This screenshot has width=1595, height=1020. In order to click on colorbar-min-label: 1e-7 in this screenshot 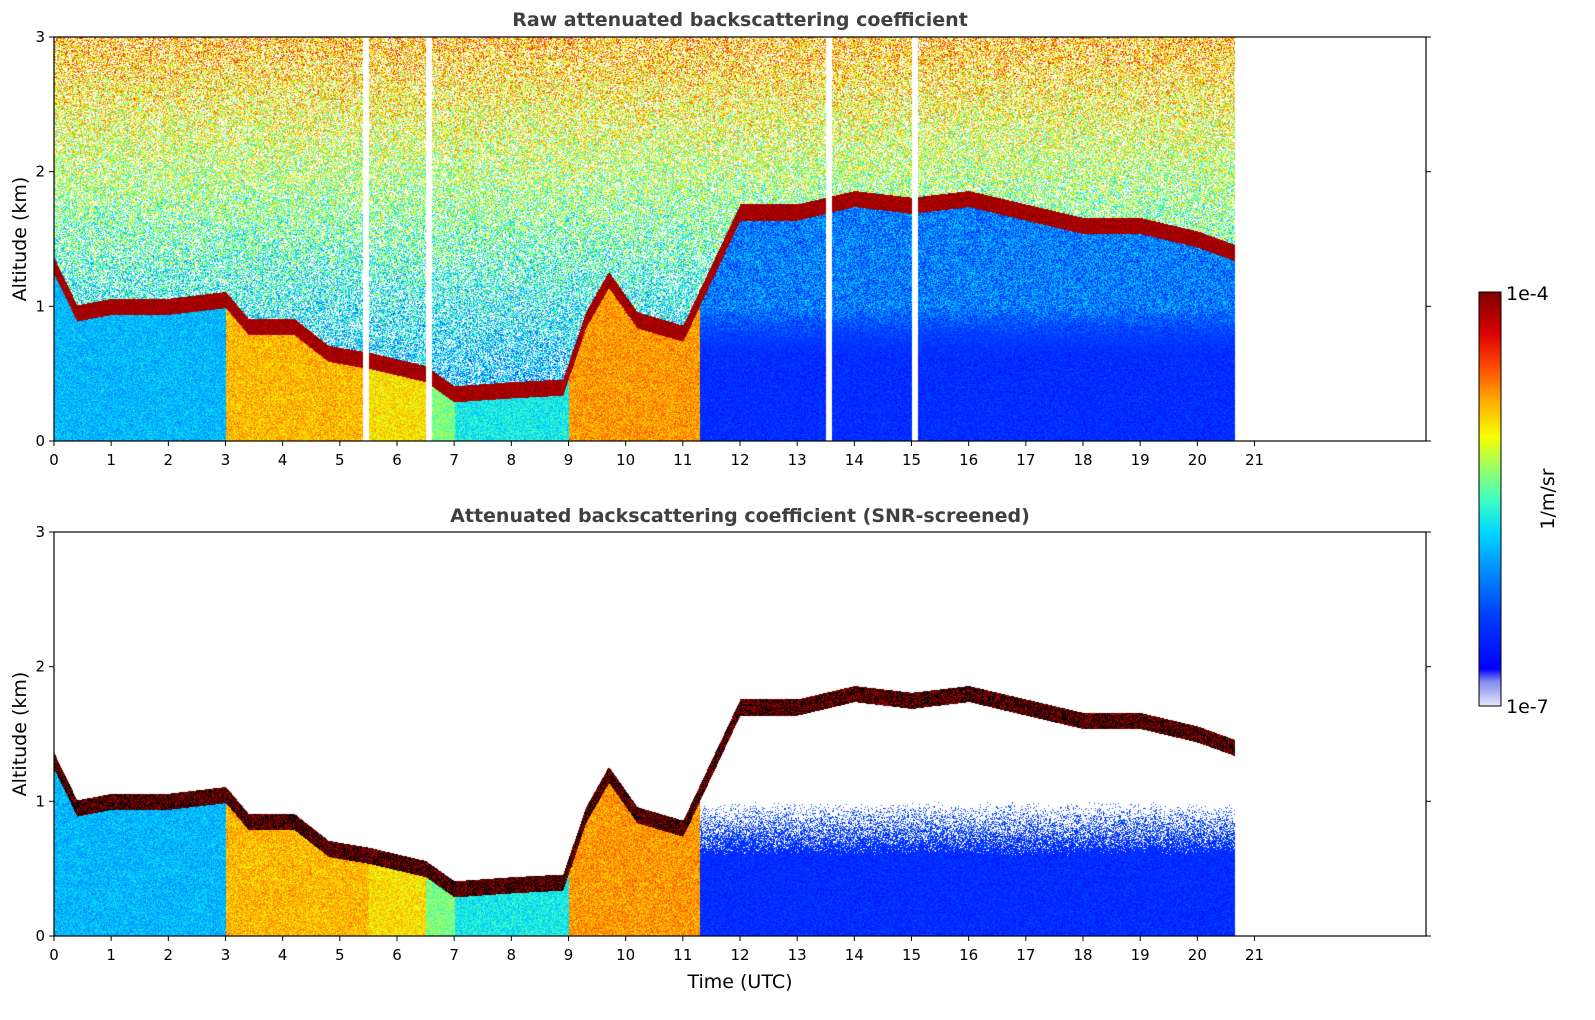, I will do `click(1527, 707)`.